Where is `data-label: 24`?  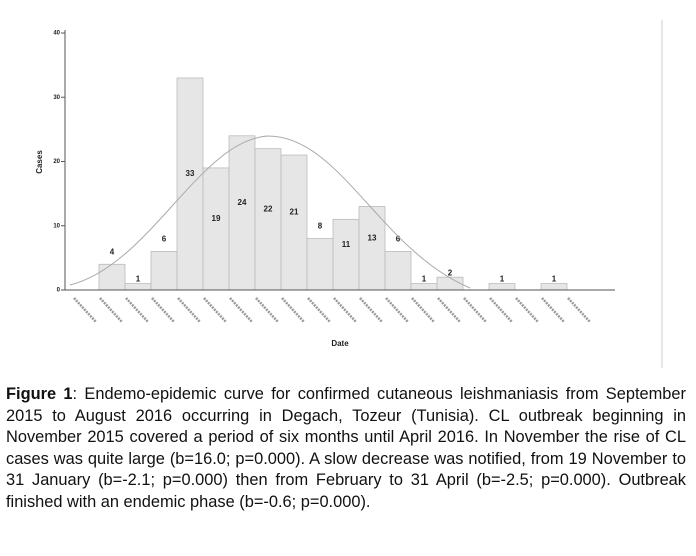
data-label: 24 is located at coordinates (242, 202).